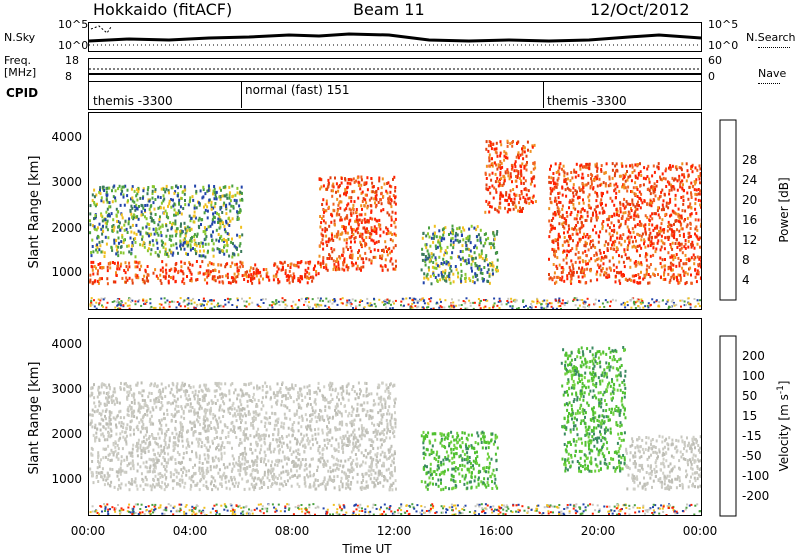 This screenshot has width=800, height=554. Describe the element at coordinates (715, 60) in the screenshot. I see `nave-tick-top: 60` at that location.